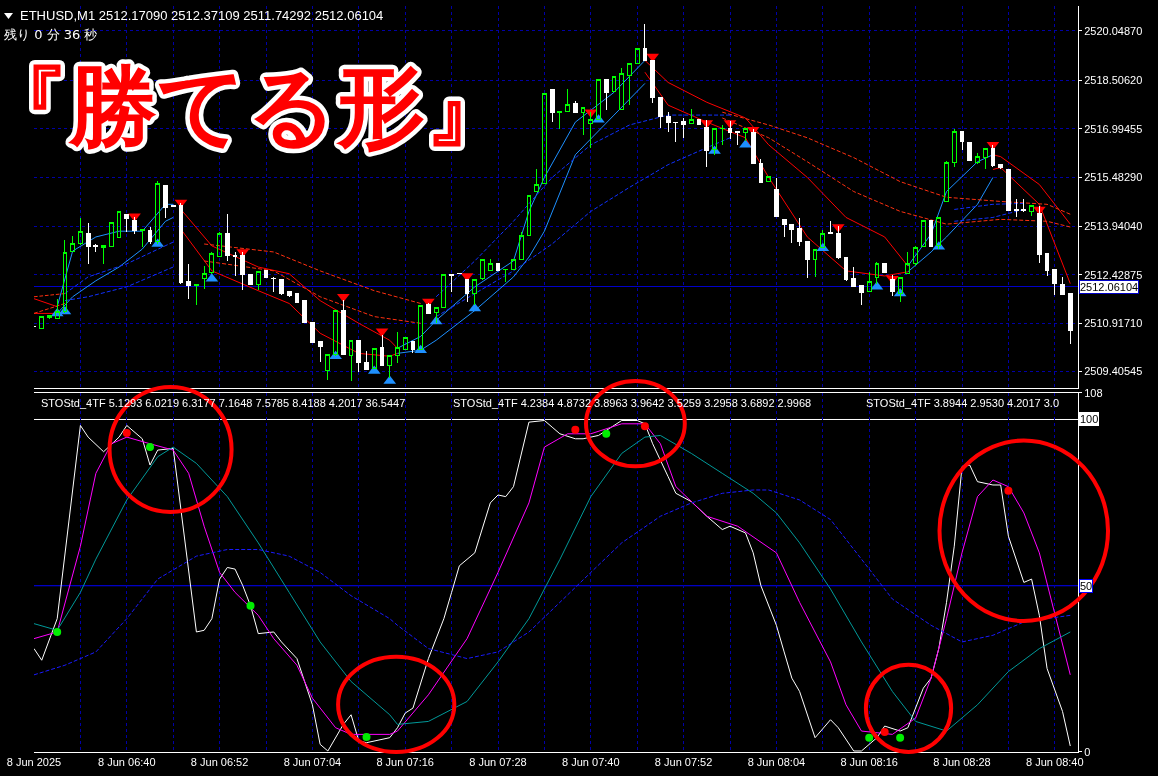 This screenshot has width=1158, height=776. I want to click on x-tick-label: 8 Jun 08:16, so click(869, 762).